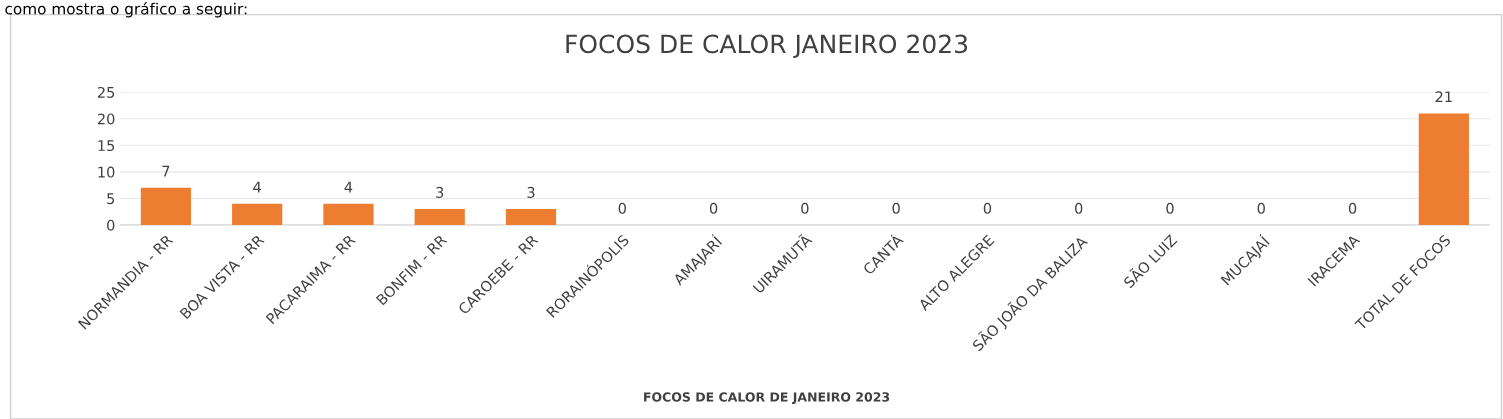 The width and height of the screenshot is (1503, 419). What do you see at coordinates (126, 10) in the screenshot?
I see `text: como mostra o gráfico a seguir:` at bounding box center [126, 10].